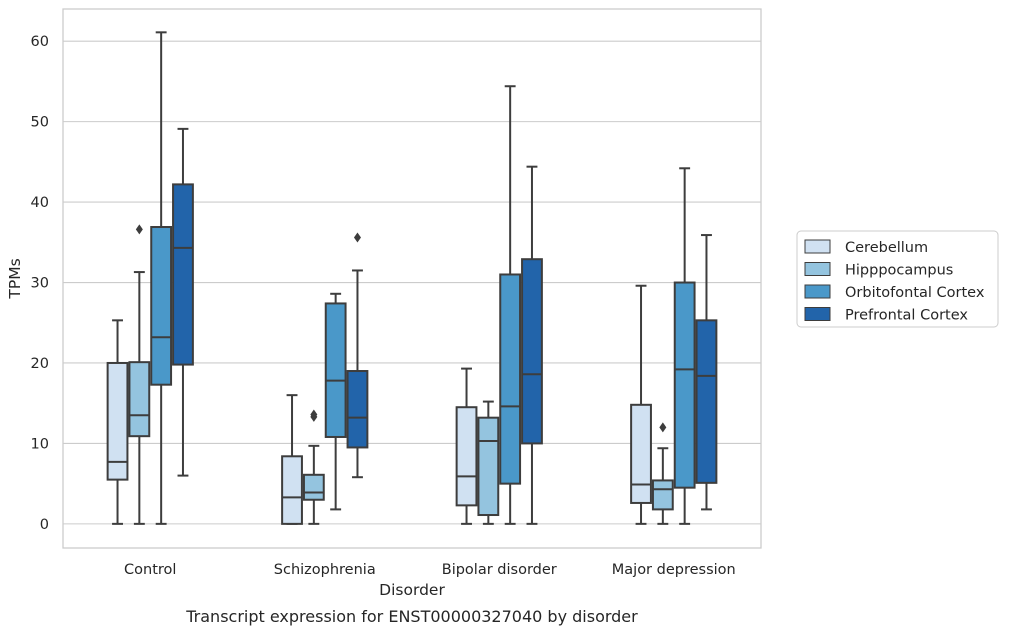 The image size is (1009, 634). I want to click on y-tick-label: 50, so click(40, 123).